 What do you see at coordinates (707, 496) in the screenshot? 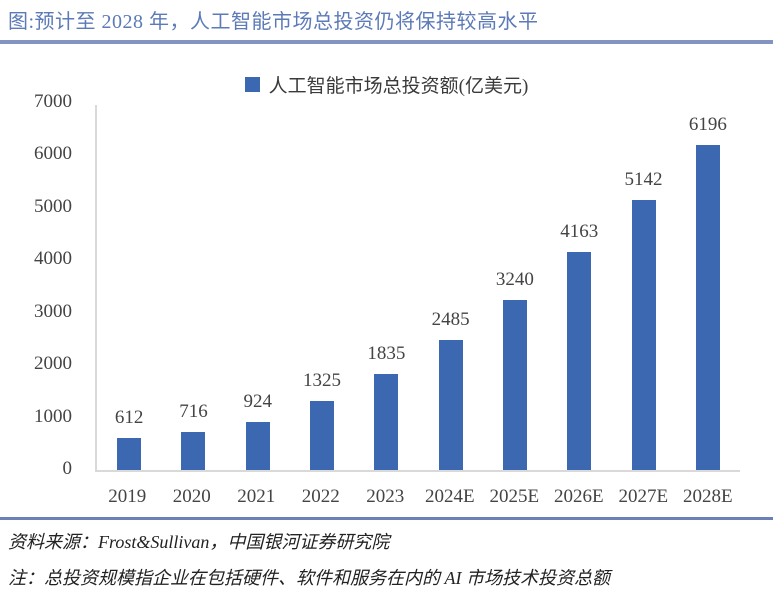
I see `x-axis-label: 2028E` at bounding box center [707, 496].